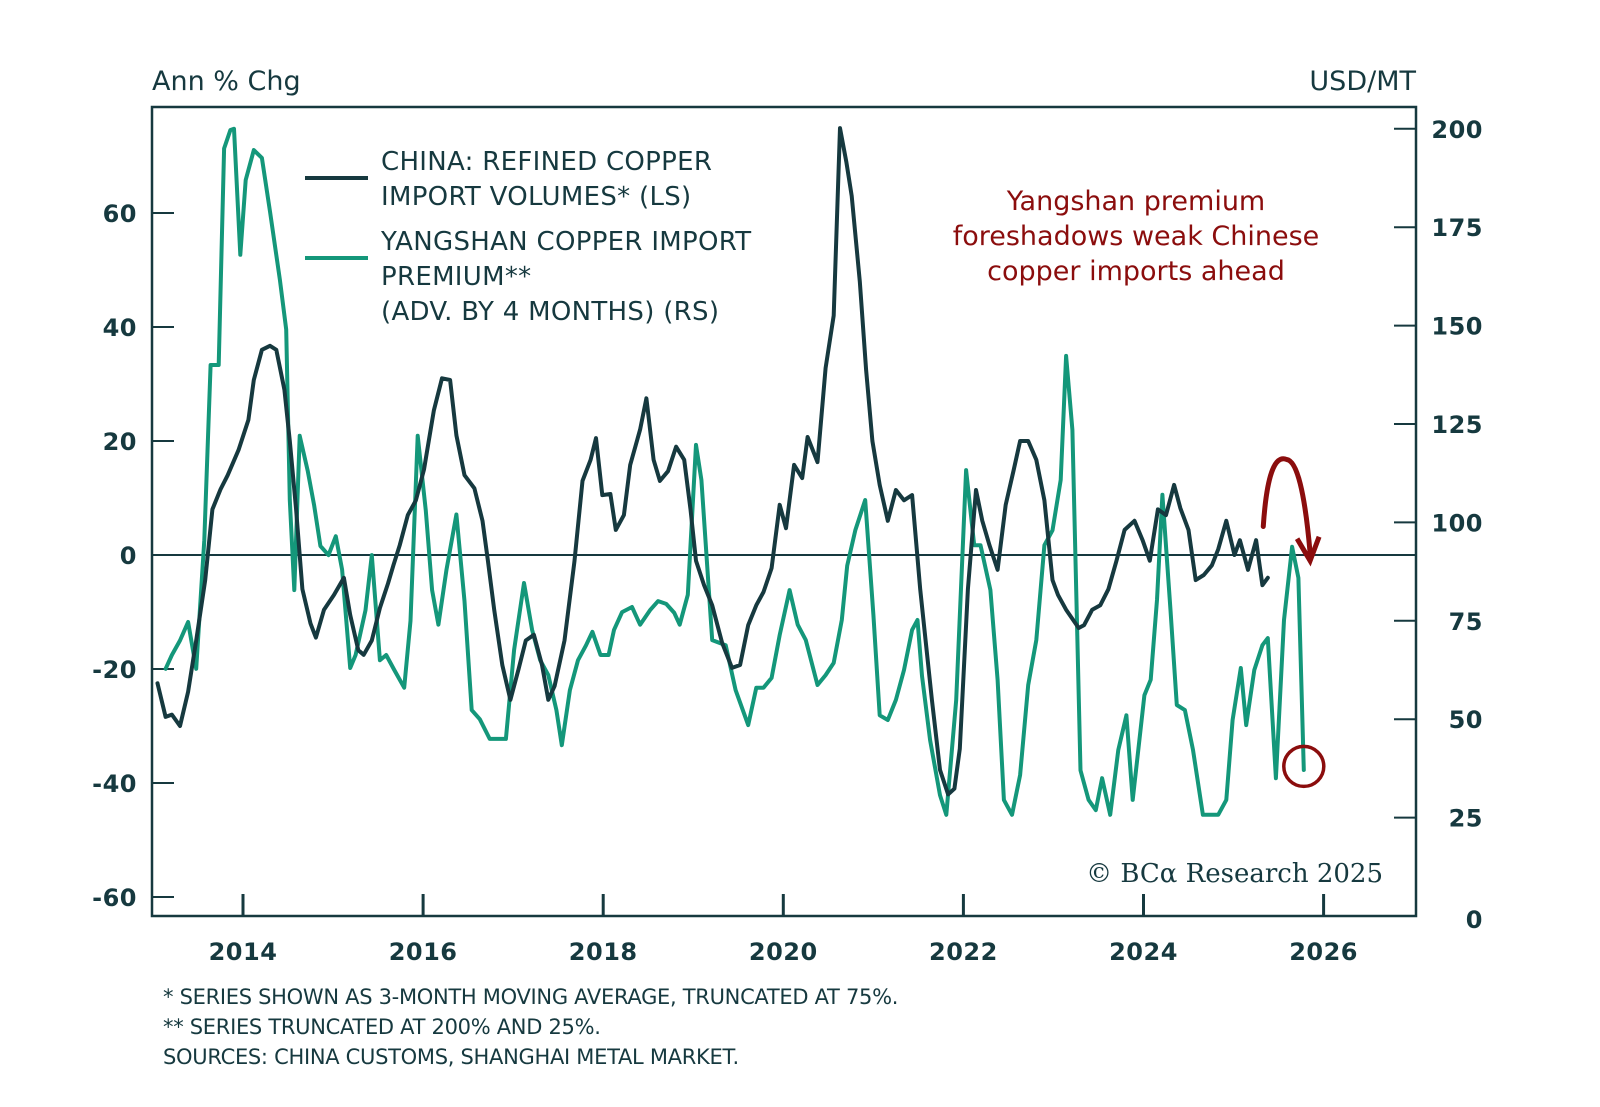 This screenshot has height=1107, width=1600. What do you see at coordinates (1304, 766) in the screenshot?
I see `annotation-circle` at bounding box center [1304, 766].